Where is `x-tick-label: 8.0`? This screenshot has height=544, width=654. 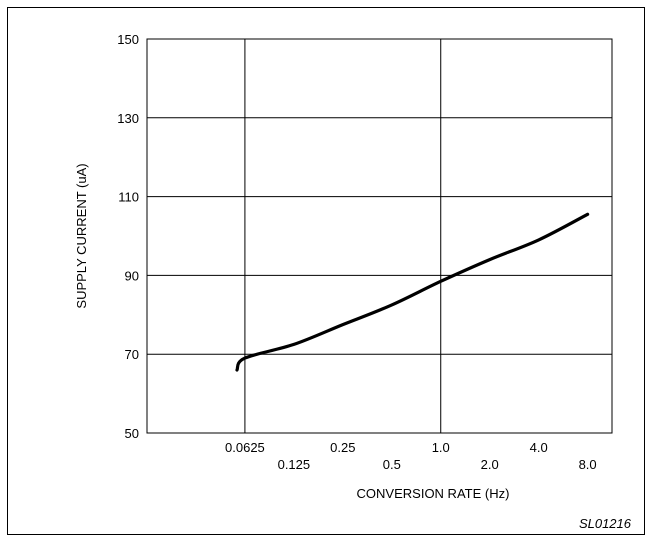
x-tick-label: 8.0 is located at coordinates (588, 464).